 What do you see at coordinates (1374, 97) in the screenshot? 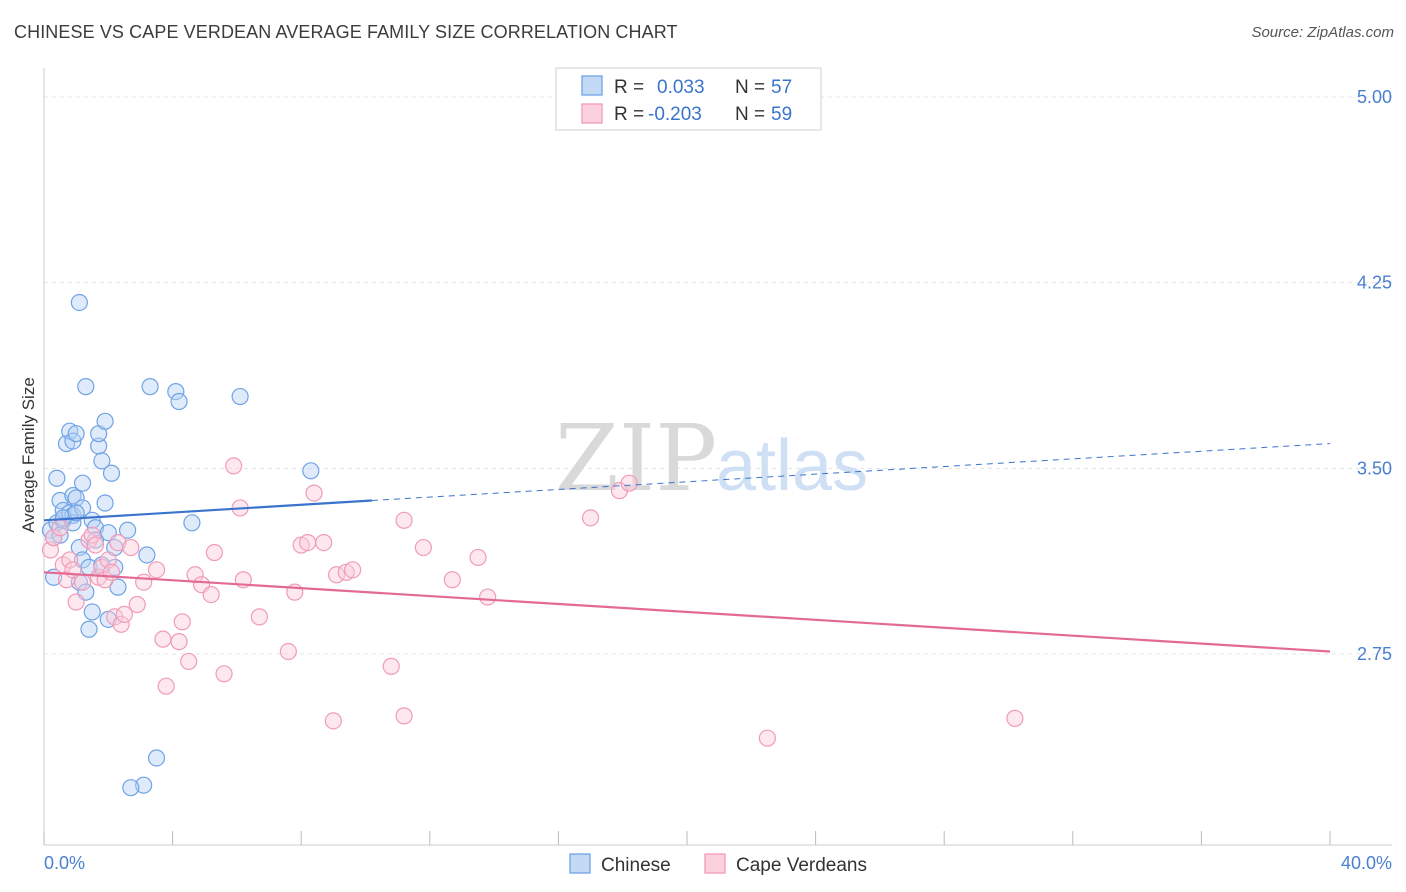
I see `y-tick-label-3: 5.00` at bounding box center [1374, 97].